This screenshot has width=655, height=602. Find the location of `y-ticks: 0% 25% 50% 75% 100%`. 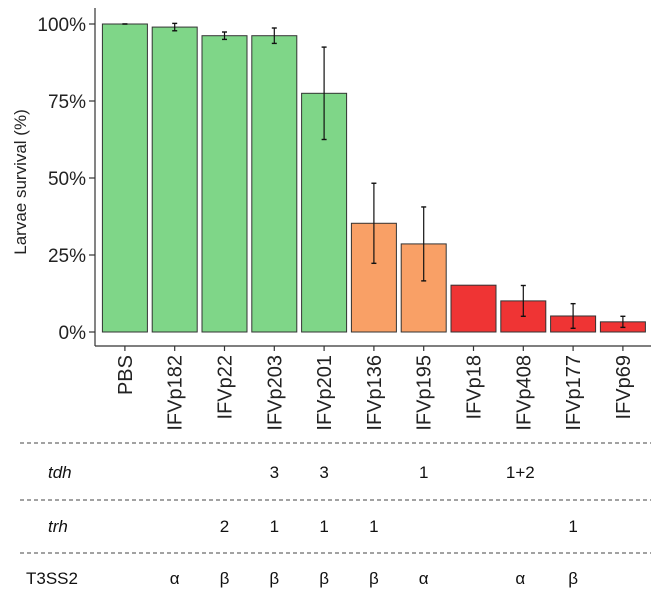

y-ticks: 0% 25% 50% 75% 100% is located at coordinates (66, 179).